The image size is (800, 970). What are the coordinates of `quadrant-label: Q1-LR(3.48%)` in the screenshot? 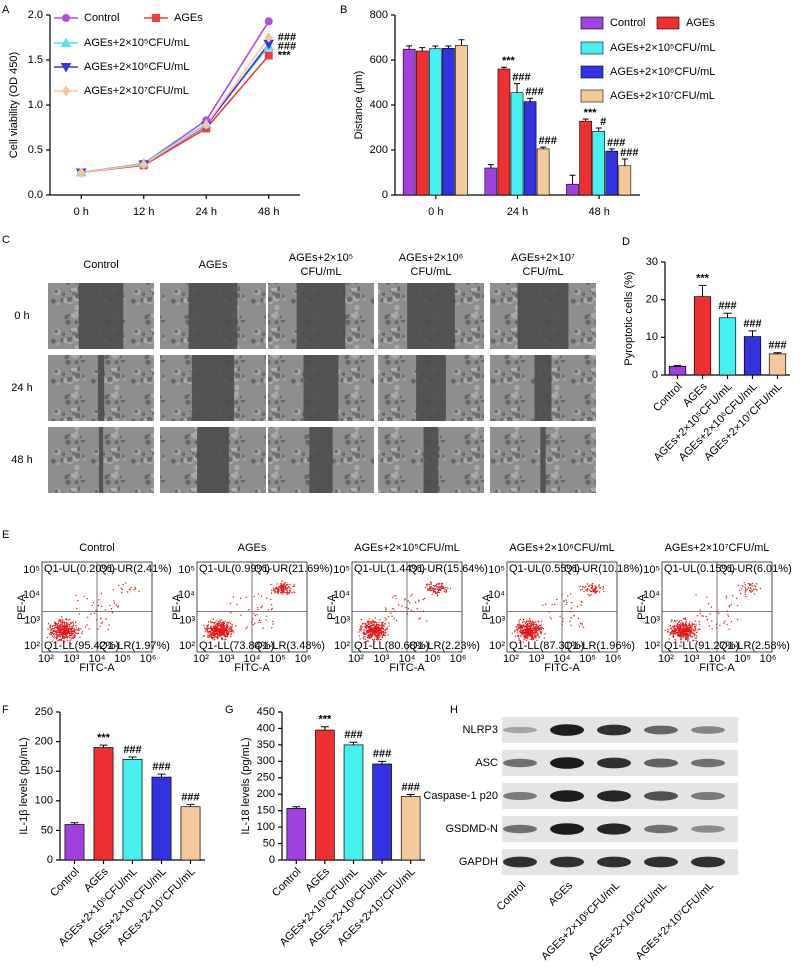 It's located at (289, 646).